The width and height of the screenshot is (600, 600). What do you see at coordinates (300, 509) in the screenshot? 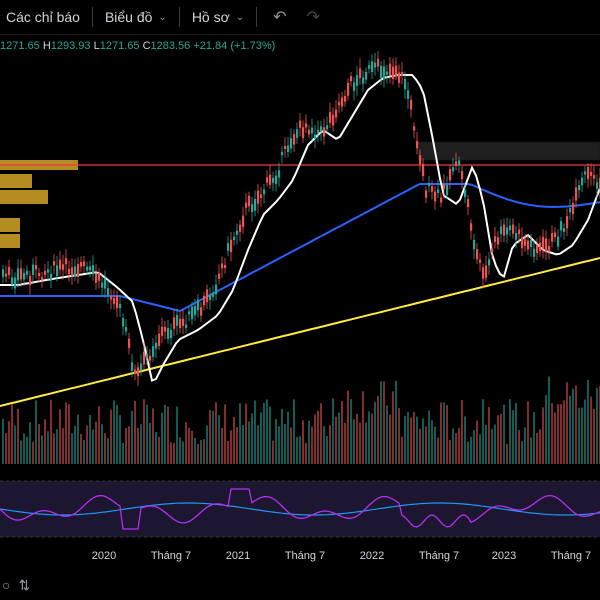
I see `rsi-pane` at bounding box center [300, 509].